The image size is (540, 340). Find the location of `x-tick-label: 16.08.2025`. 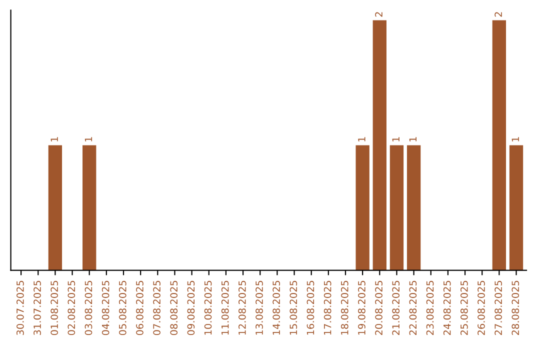

x-tick-label: 16.08.2025 is located at coordinates (310, 307).